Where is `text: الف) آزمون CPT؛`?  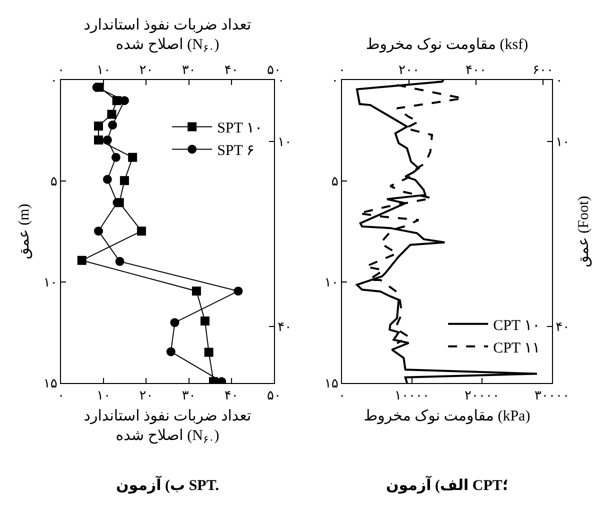 text: الف) آزمون CPT؛ is located at coordinates (447, 484).